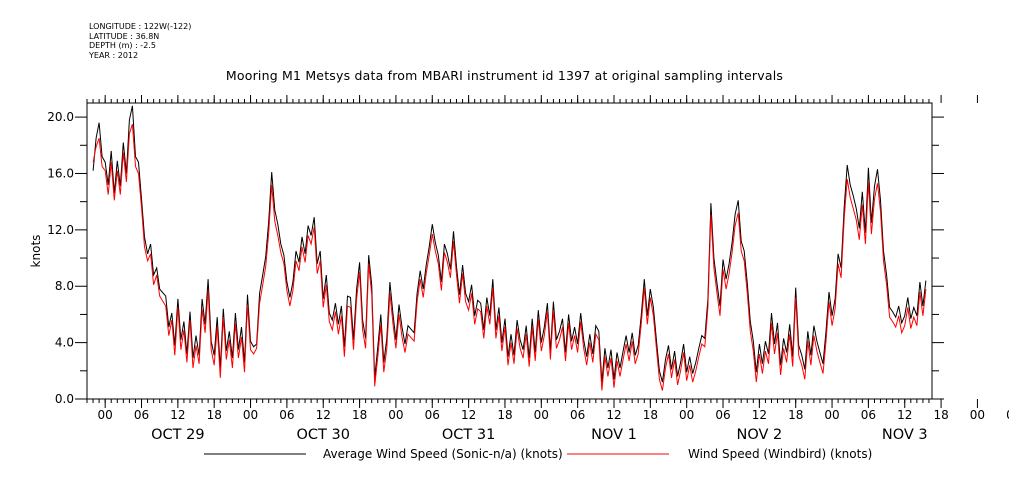 The height and width of the screenshot is (504, 1009). Describe the element at coordinates (60, 230) in the screenshot. I see `y-tick-label: 12.0` at that location.